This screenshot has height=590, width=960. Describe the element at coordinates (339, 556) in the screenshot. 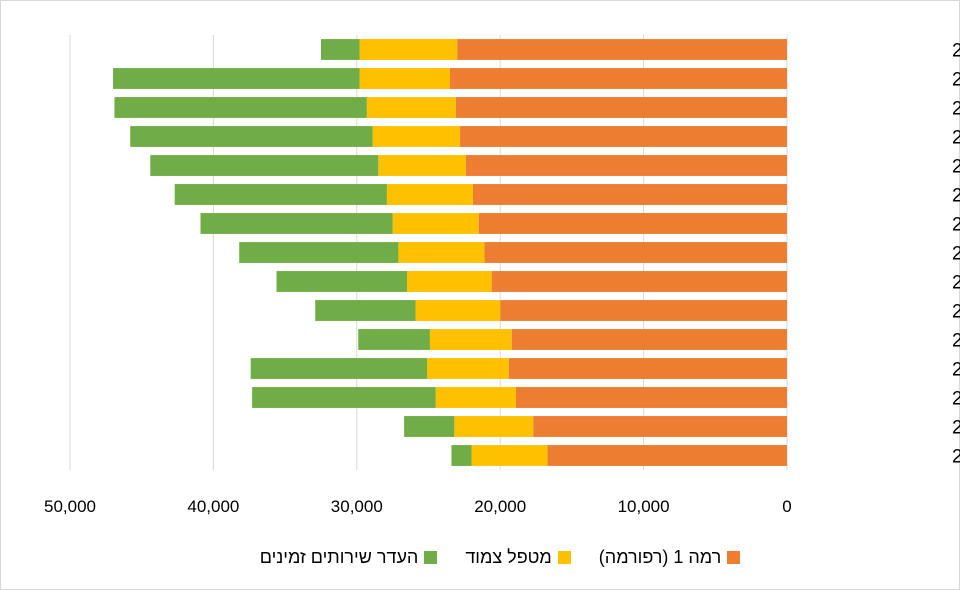

I see `legend-label-no-services: העדר שירותים זמינים` at that location.